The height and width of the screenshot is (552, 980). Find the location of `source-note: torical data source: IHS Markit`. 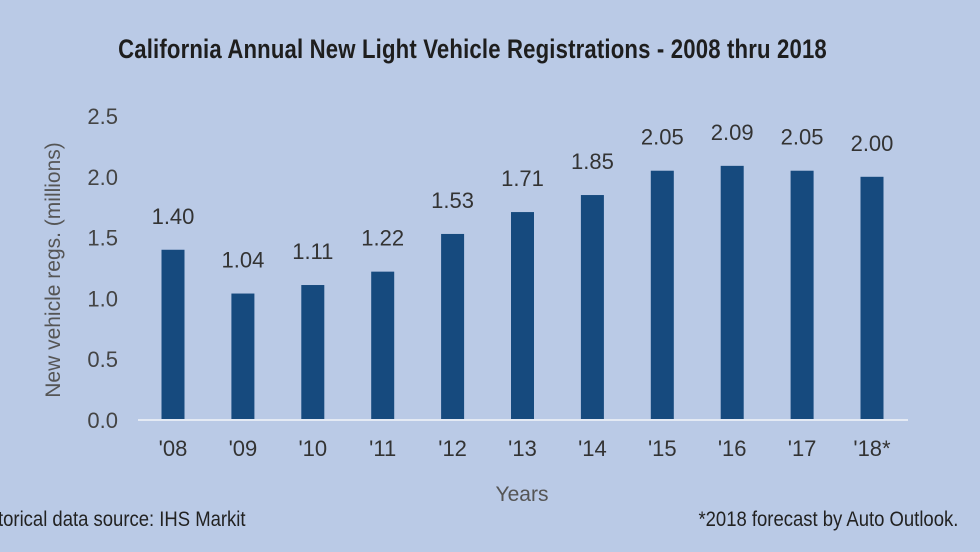

source-note: torical data source: IHS Markit is located at coordinates (123, 519).